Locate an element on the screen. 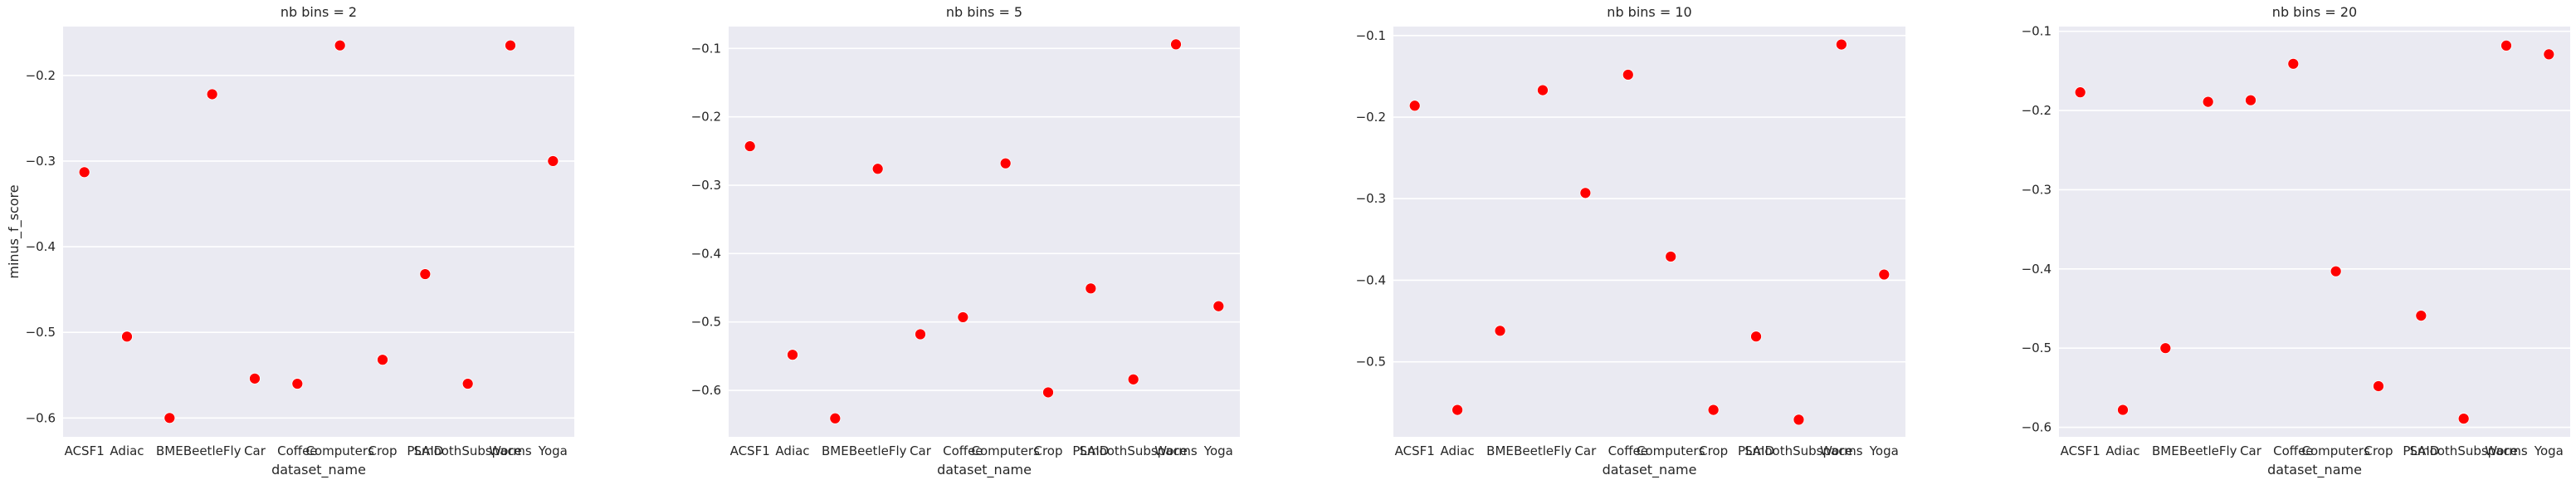 This screenshot has width=2576, height=485. subplot-title: nb bins = 5 is located at coordinates (984, 12).